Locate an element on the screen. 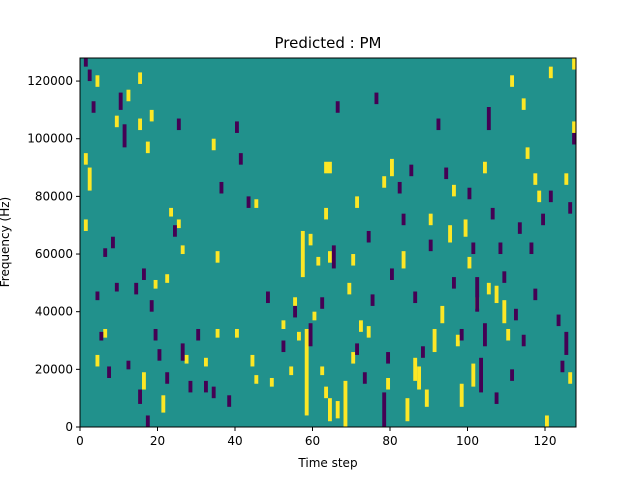  x-axis: 0 20 40 60 80 100 120 is located at coordinates (316, 437).